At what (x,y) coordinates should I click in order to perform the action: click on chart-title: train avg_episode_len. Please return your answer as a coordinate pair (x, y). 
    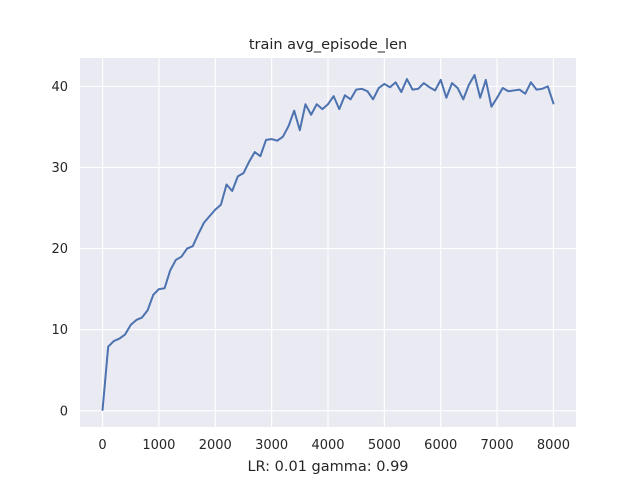
    Looking at the image, I should click on (328, 45).